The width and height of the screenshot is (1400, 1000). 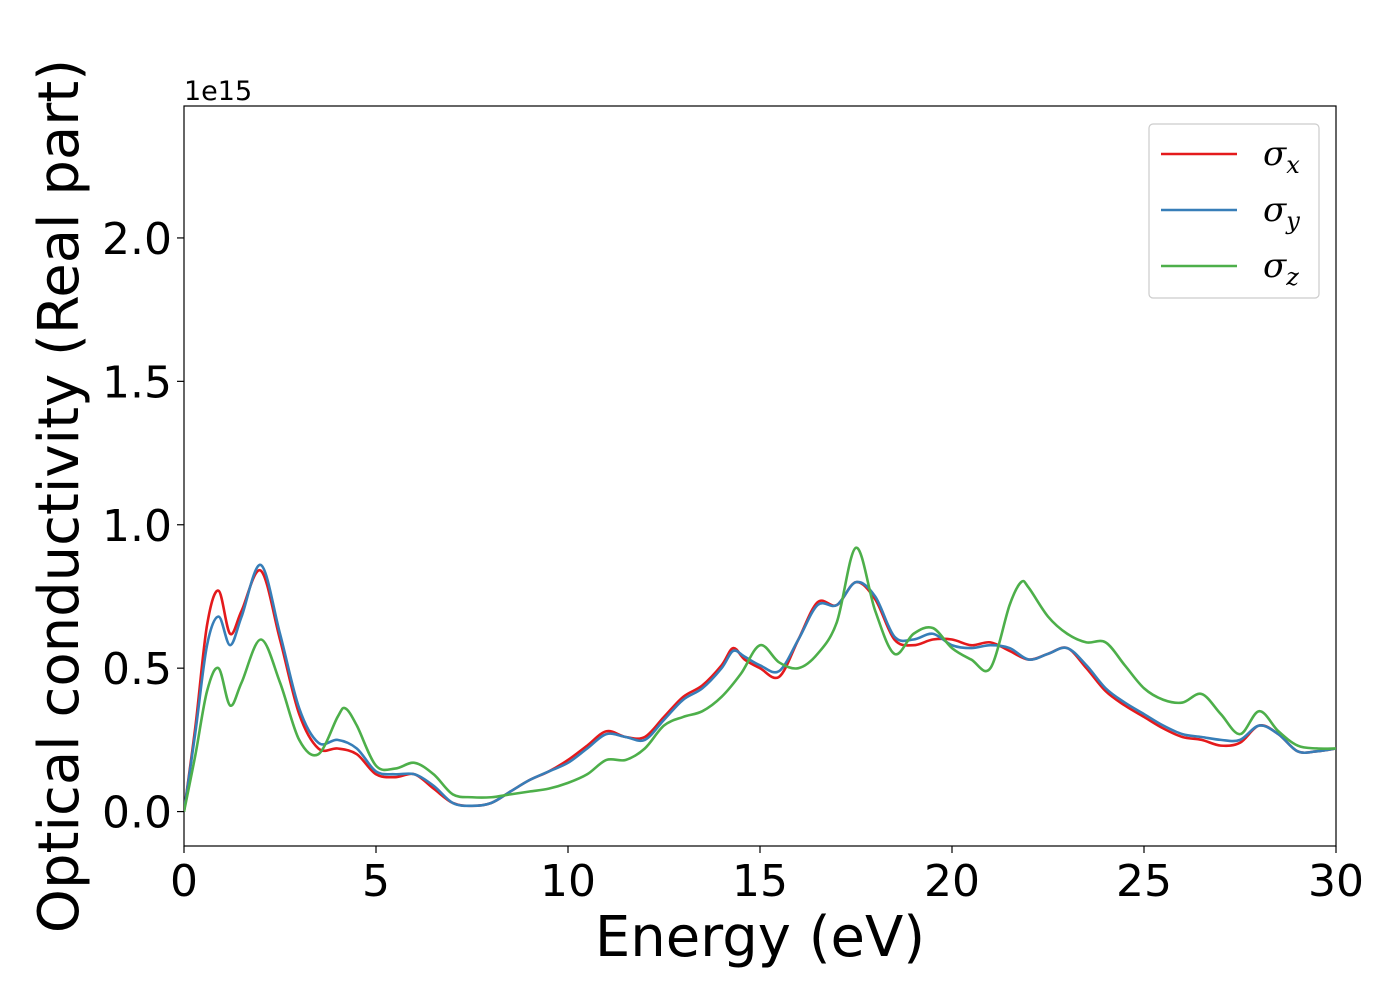 I want to click on x-tick-label: 30, so click(x=1336, y=881).